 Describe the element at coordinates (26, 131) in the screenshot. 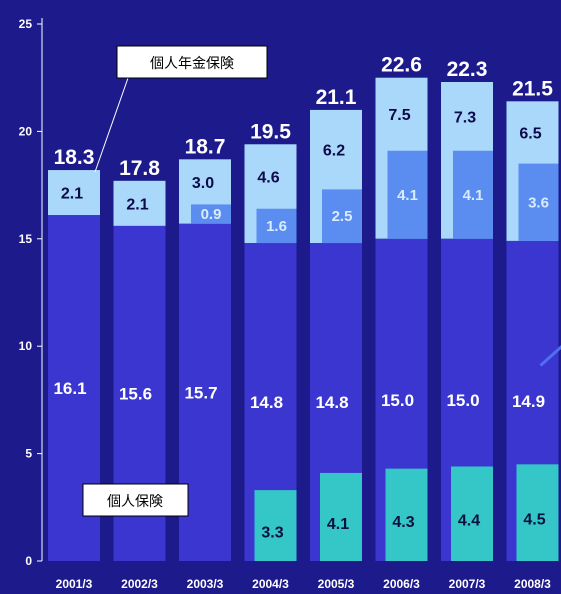

I see `y-tick-label: 20` at that location.